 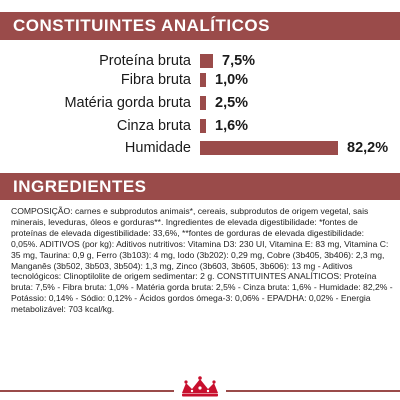 I want to click on analytic-value: 1,0%, so click(x=232, y=80).